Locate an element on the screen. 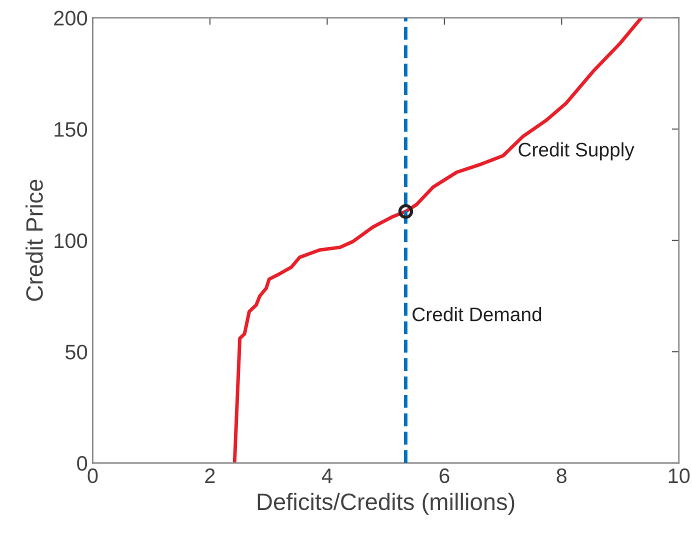  ref-line-label: Credit Demand is located at coordinates (477, 314).